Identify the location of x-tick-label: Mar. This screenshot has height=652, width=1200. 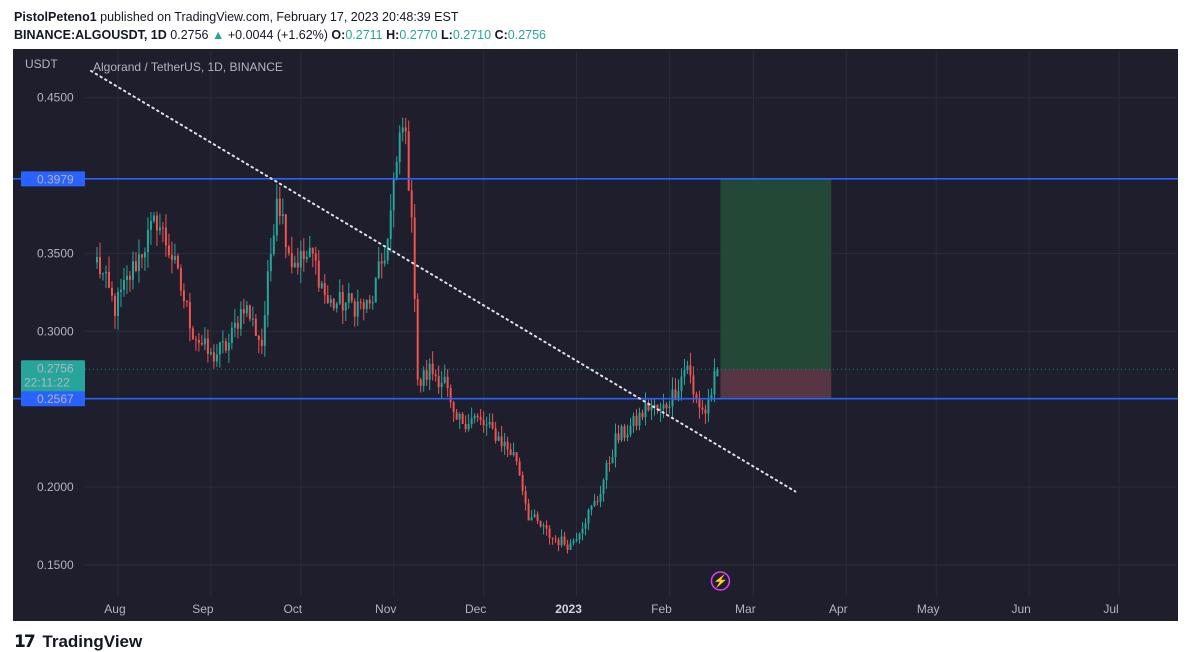
(745, 609).